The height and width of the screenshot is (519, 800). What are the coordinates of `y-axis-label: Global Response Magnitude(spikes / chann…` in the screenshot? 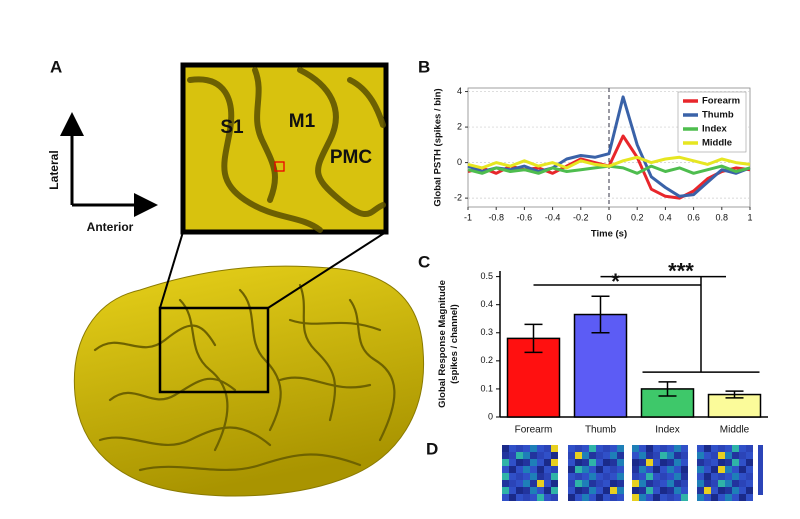 It's located at (448, 344).